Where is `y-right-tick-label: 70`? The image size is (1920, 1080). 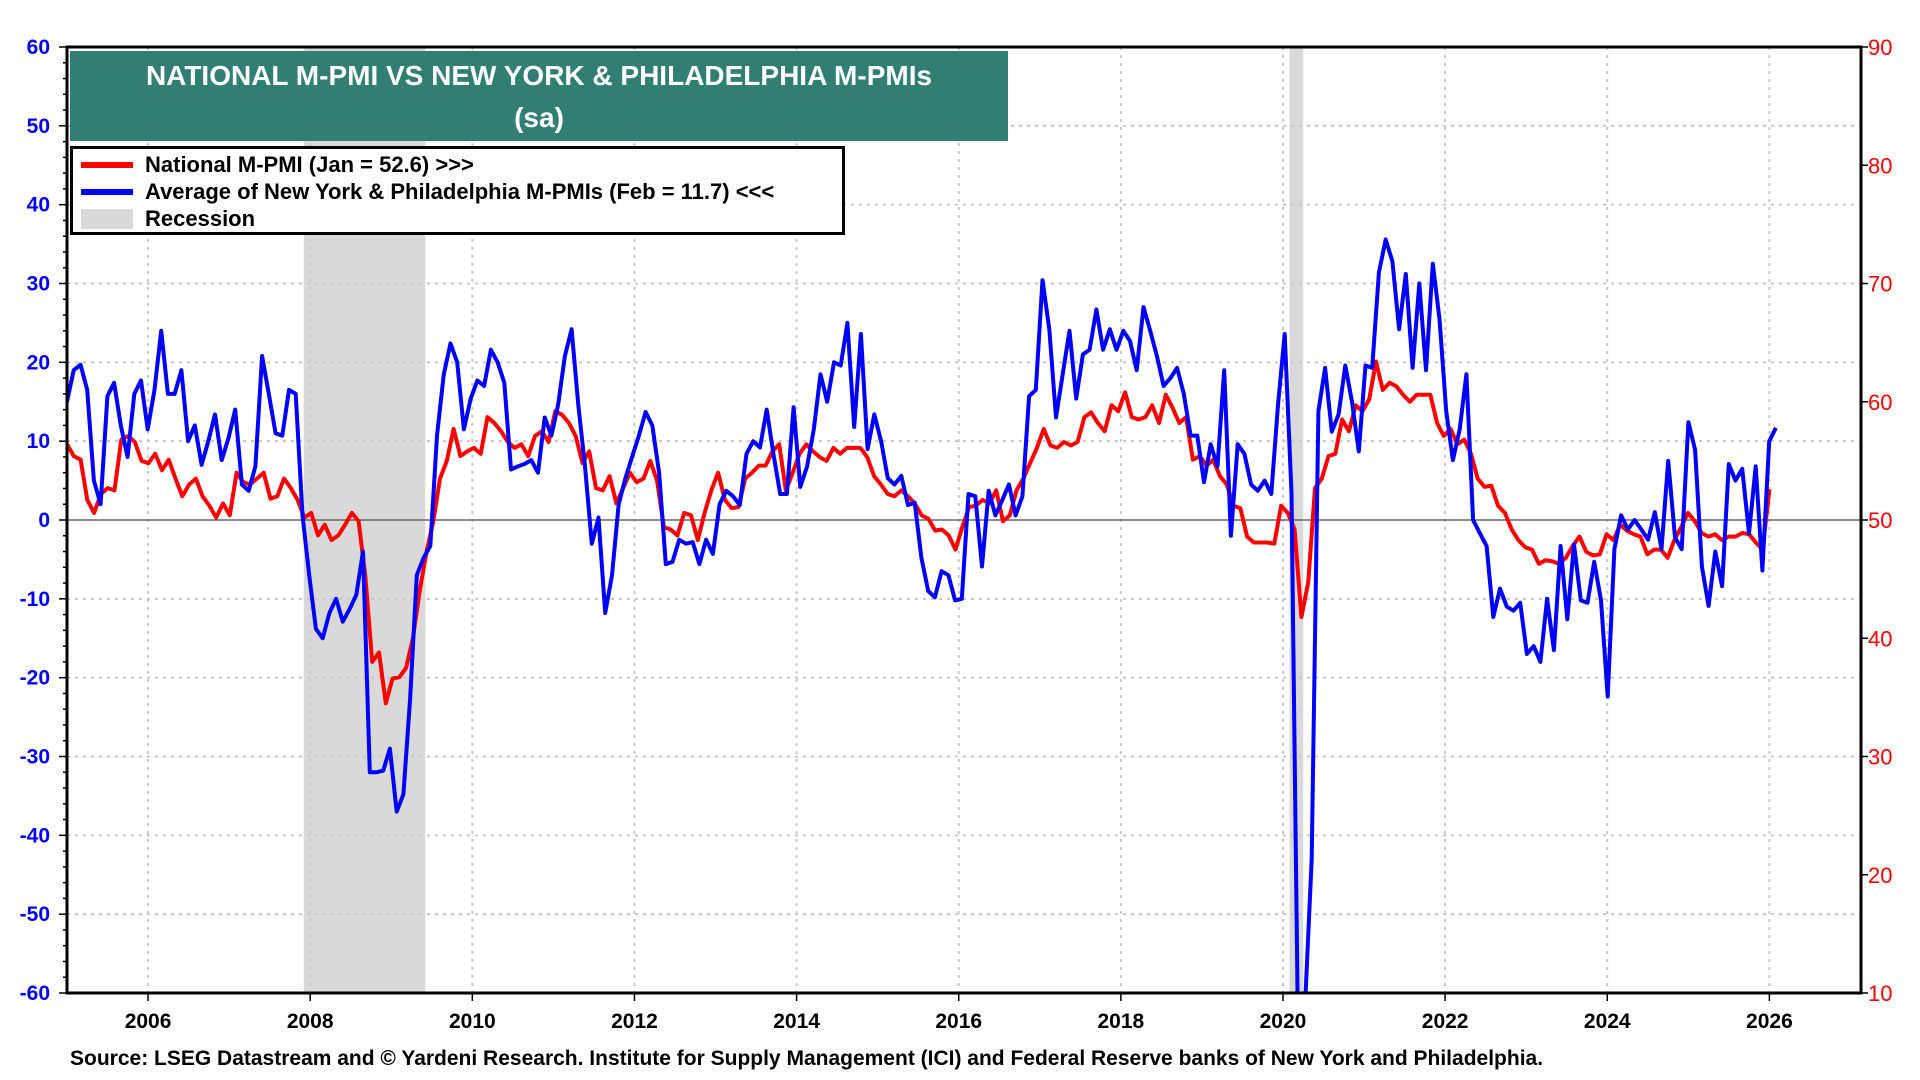
y-right-tick-label: 70 is located at coordinates (1880, 284).